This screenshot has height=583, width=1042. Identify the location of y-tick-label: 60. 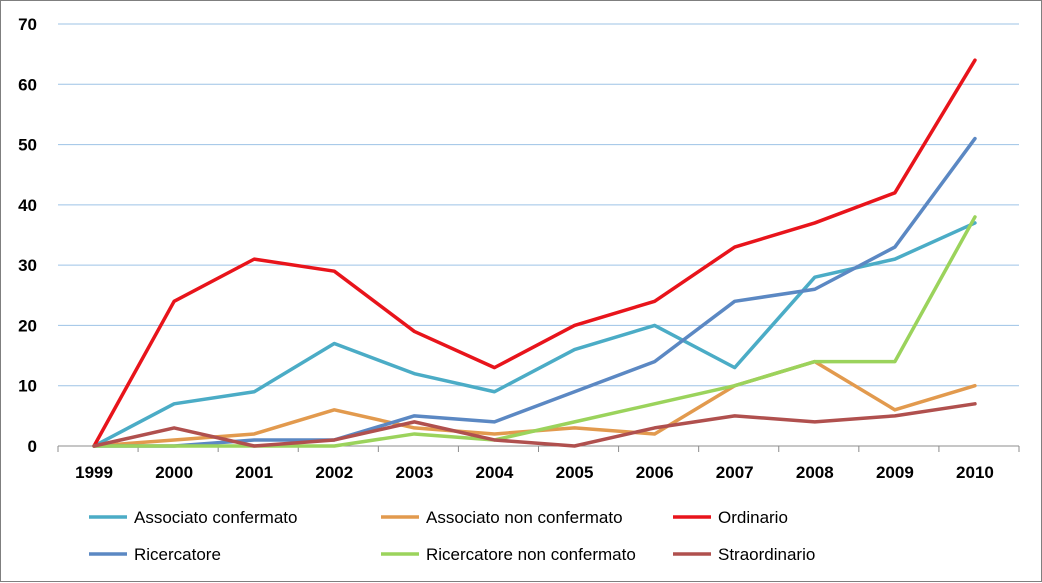
(27, 84).